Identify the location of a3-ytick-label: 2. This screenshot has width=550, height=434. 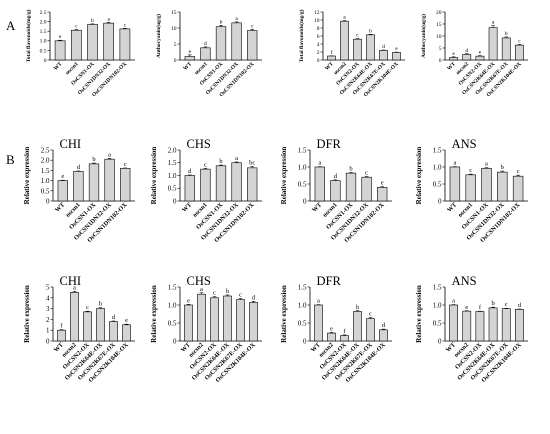
(318, 53).